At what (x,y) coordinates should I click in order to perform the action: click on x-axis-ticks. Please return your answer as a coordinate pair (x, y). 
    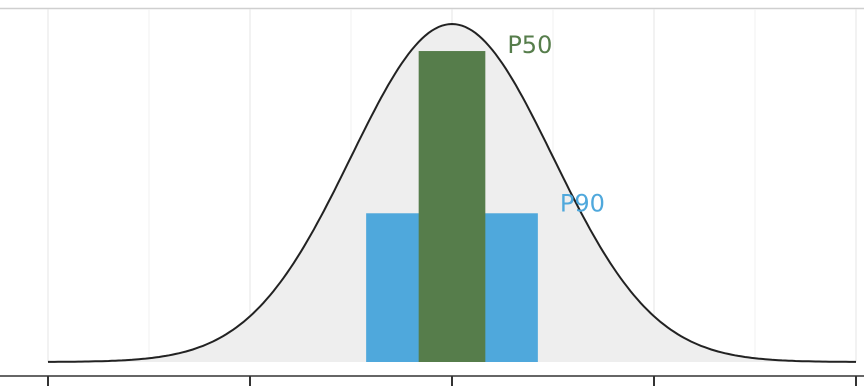
    Looking at the image, I should click on (452, 381).